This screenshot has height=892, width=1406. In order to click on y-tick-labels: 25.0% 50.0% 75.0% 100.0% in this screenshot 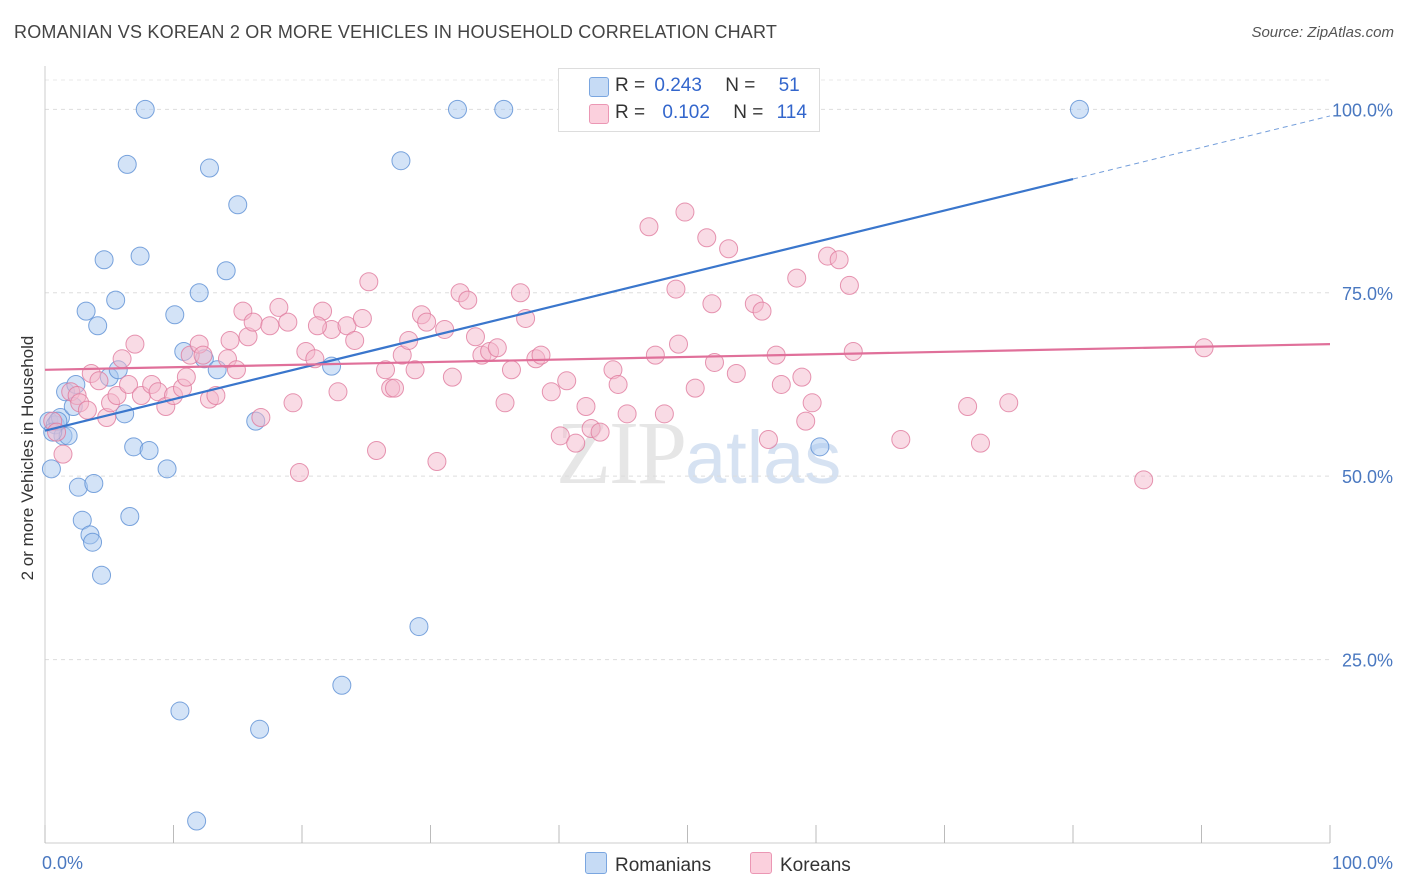, I will do `click(1362, 385)`.